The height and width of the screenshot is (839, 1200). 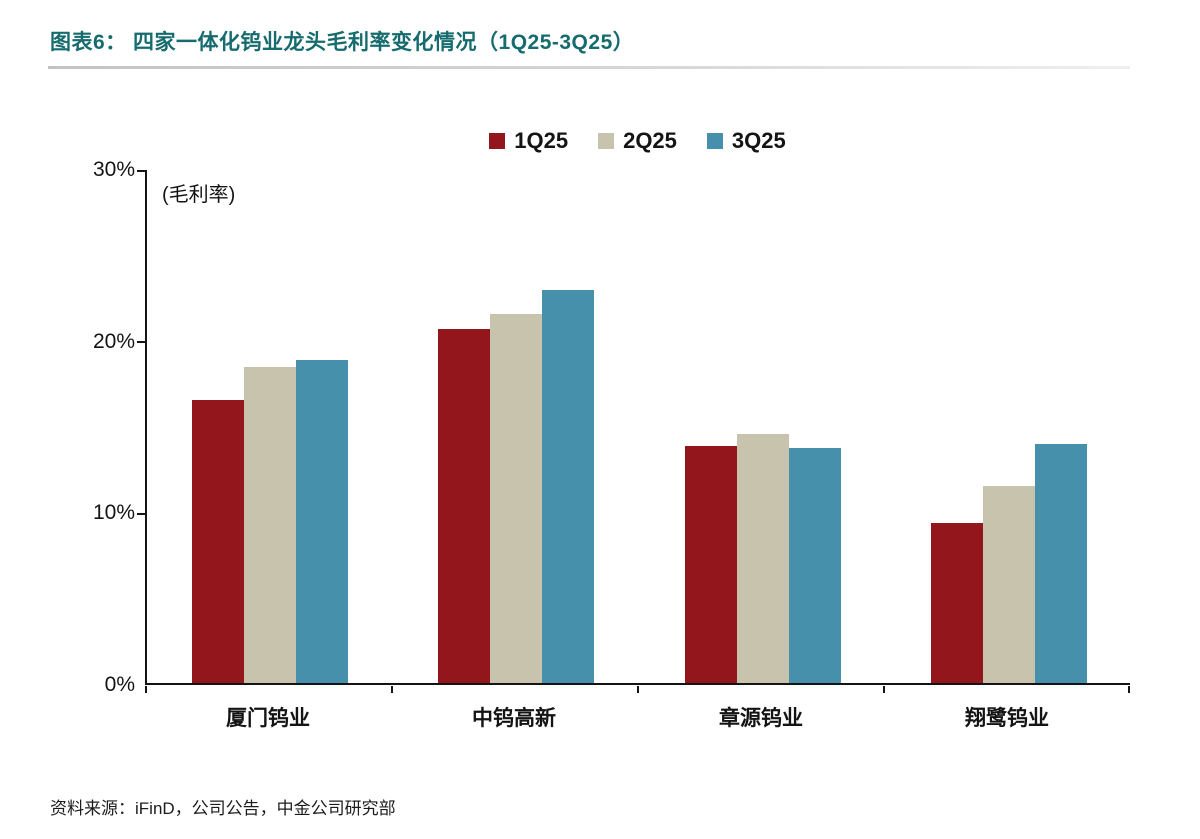 What do you see at coordinates (113, 169) in the screenshot?
I see `y-tick-label-30: 30%` at bounding box center [113, 169].